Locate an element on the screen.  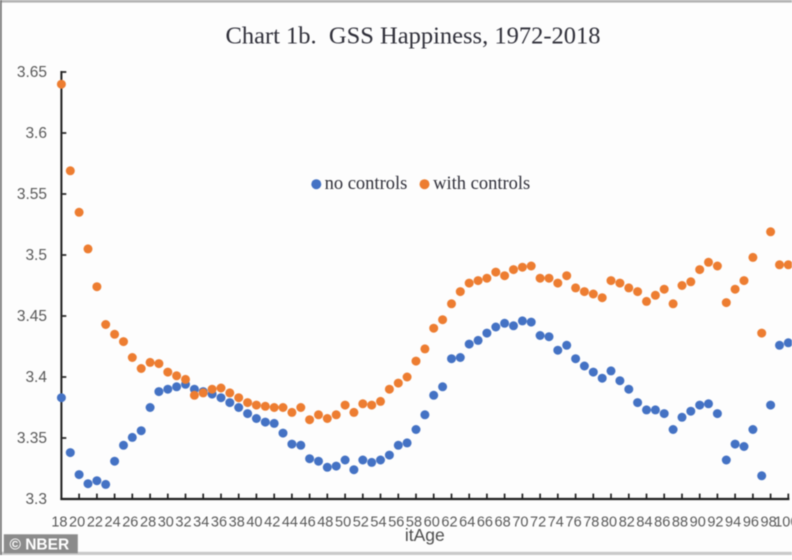
svg-text: 44 is located at coordinates (290, 523).